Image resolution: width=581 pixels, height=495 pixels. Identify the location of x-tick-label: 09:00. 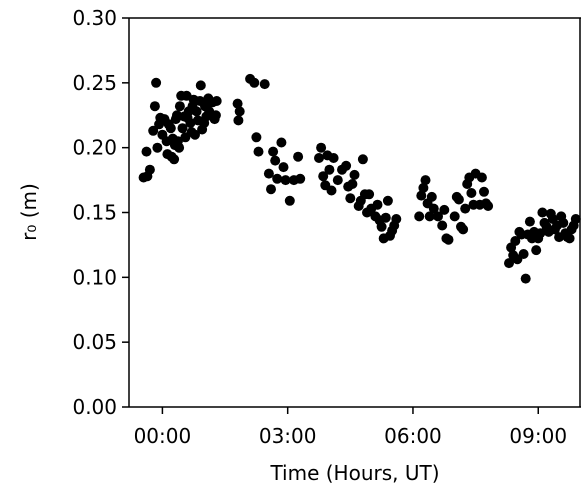
(538, 436).